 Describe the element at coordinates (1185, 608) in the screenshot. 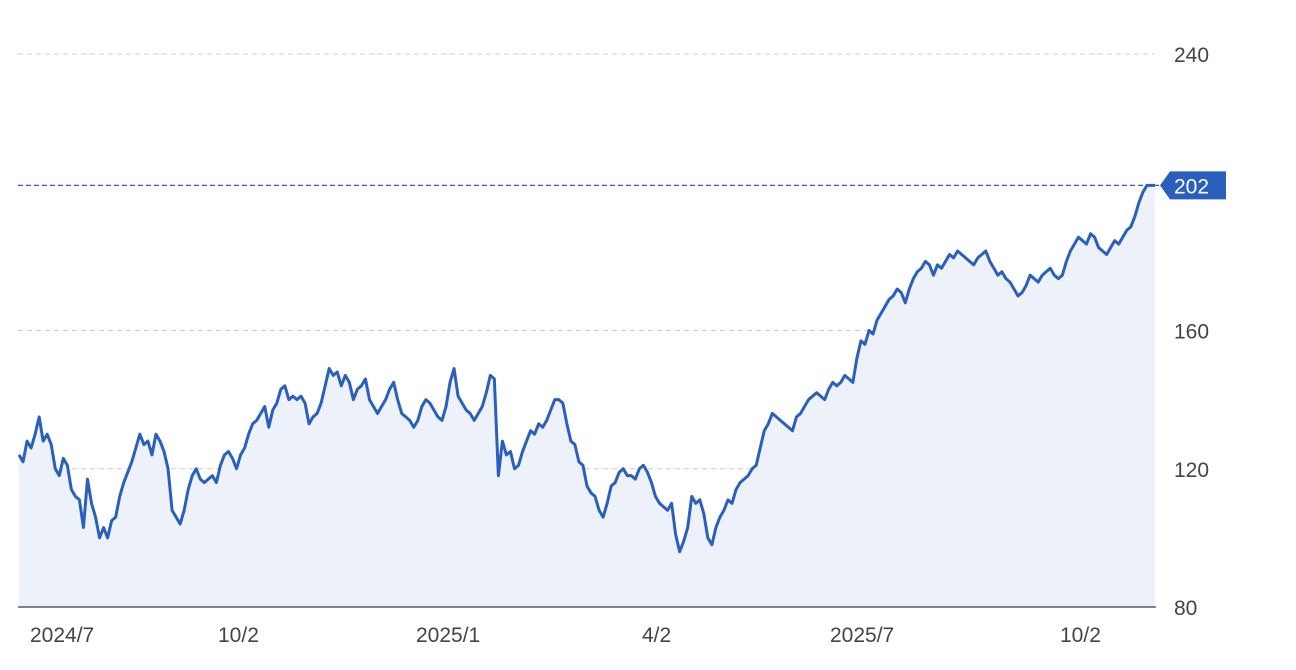

I see `y-tick-label: 80` at that location.